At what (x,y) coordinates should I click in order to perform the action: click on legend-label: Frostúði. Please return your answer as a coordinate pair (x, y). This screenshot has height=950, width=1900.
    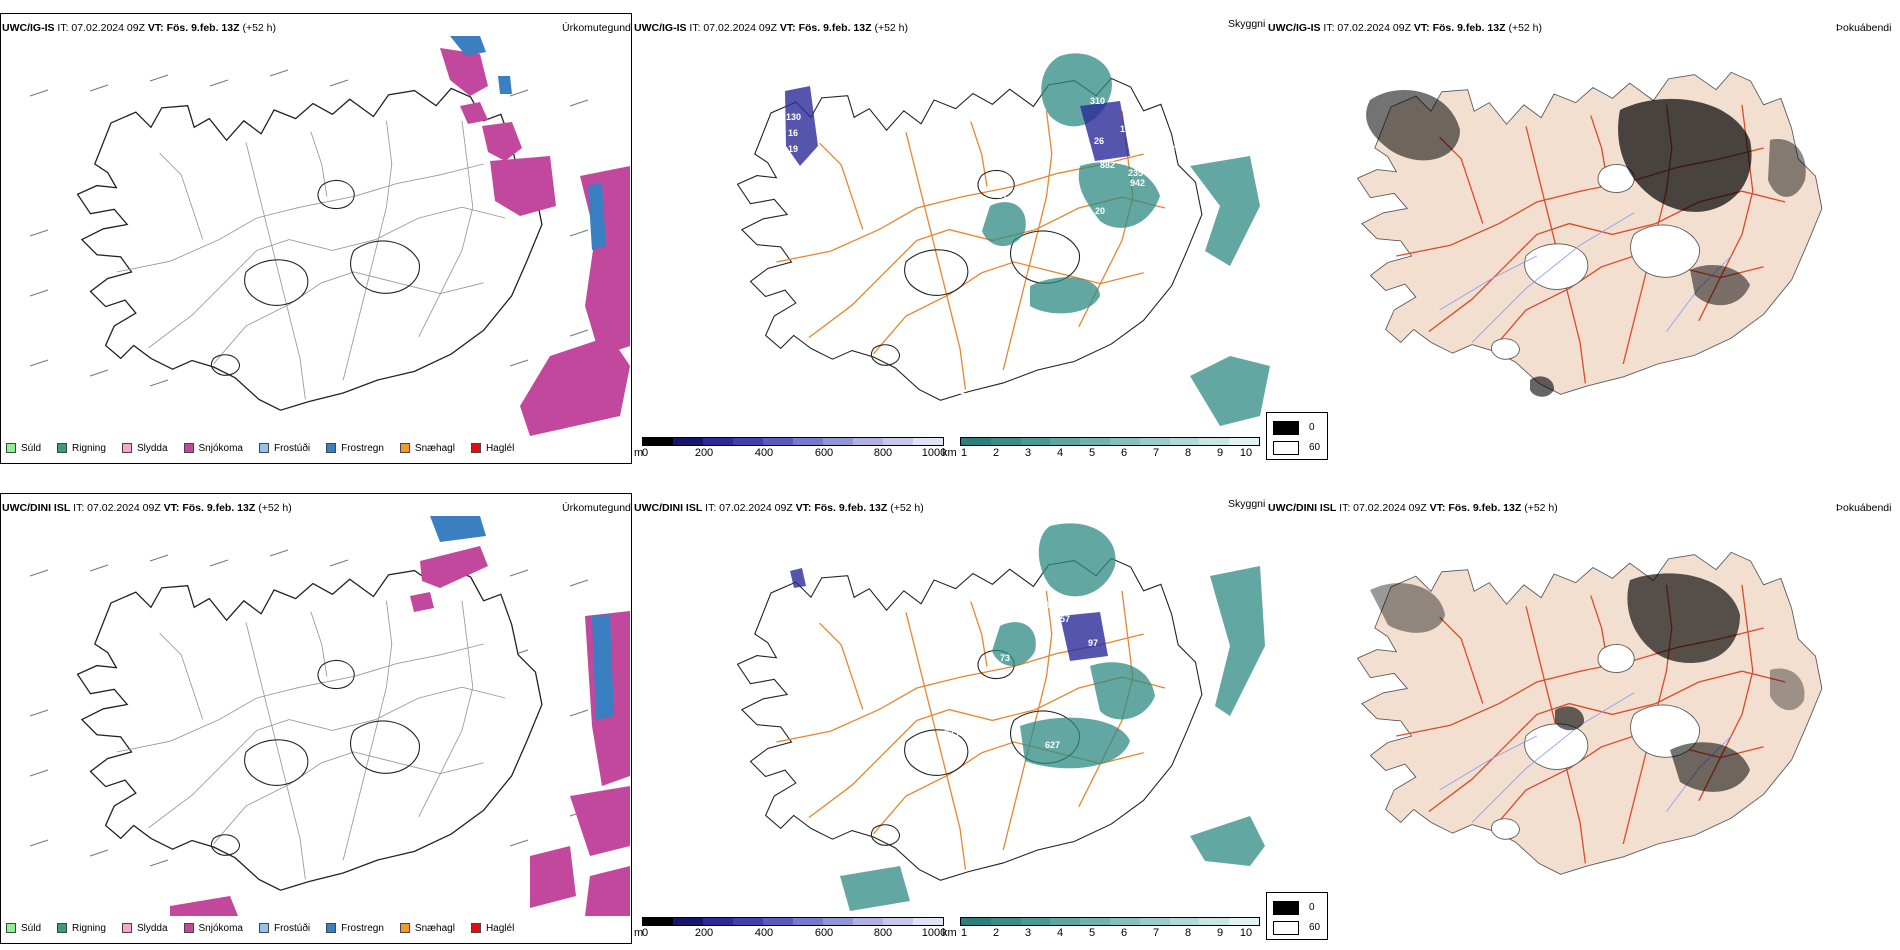
    Looking at the image, I should click on (292, 928).